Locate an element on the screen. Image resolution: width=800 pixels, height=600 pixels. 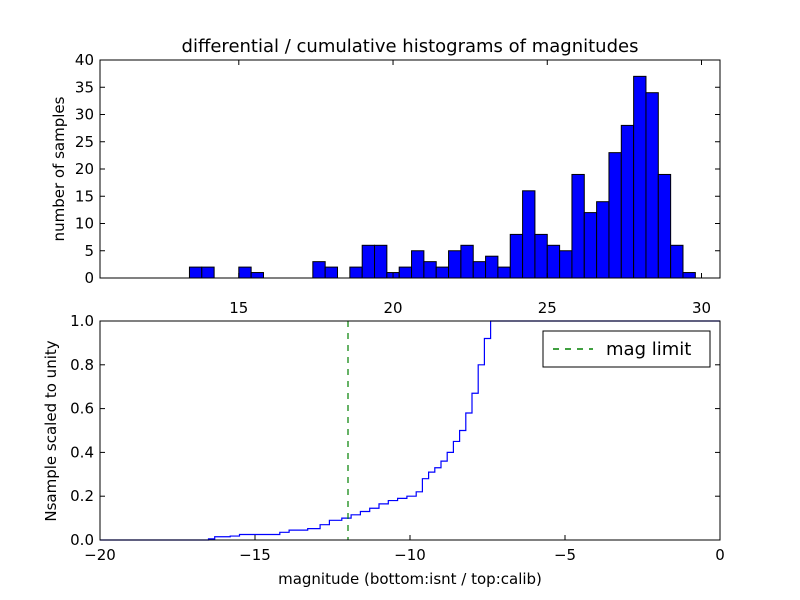
x-tick-label: −10 is located at coordinates (410, 555).